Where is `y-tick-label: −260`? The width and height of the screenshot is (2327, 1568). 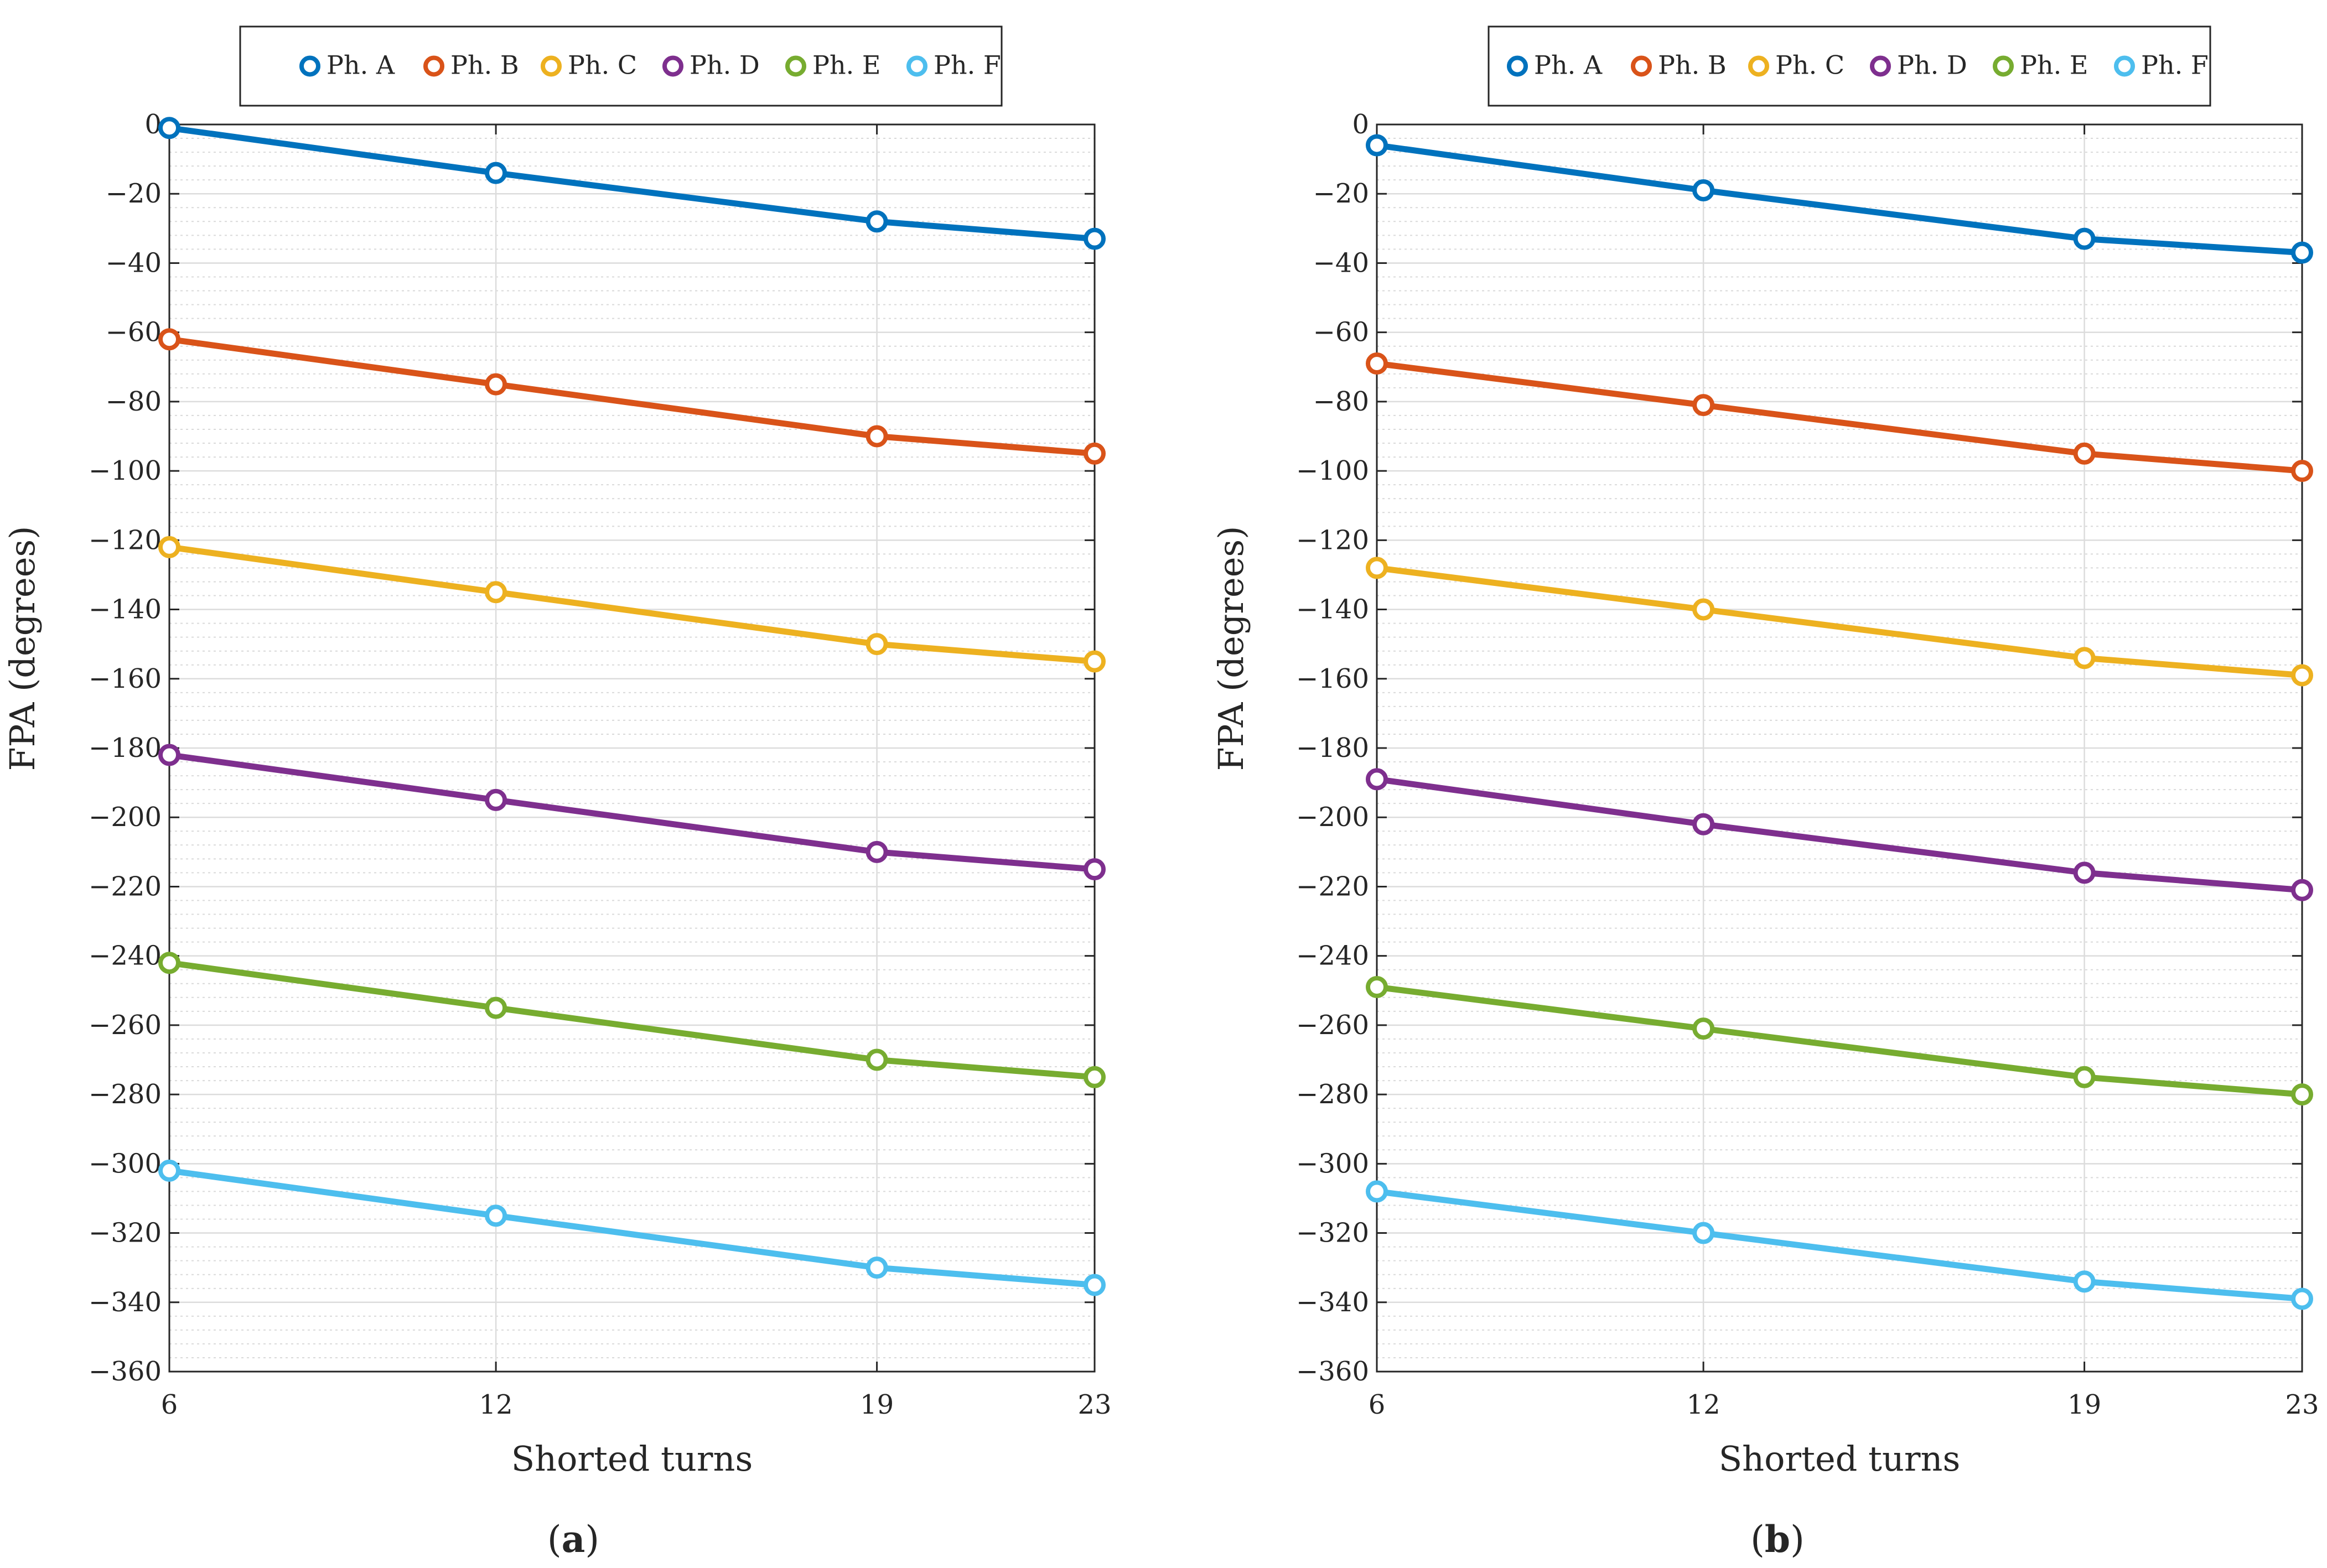
y-tick-label: −260 is located at coordinates (1332, 1025).